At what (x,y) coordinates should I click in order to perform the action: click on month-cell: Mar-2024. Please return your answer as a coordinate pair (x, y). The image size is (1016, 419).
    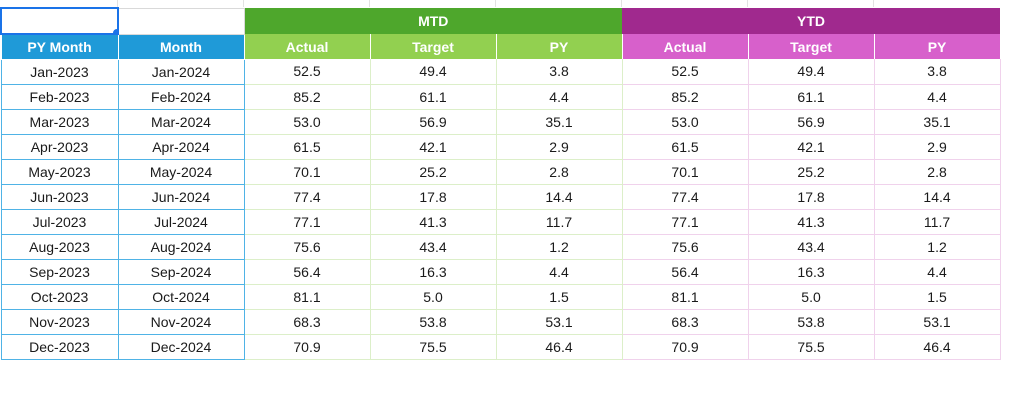
    Looking at the image, I should click on (181, 121).